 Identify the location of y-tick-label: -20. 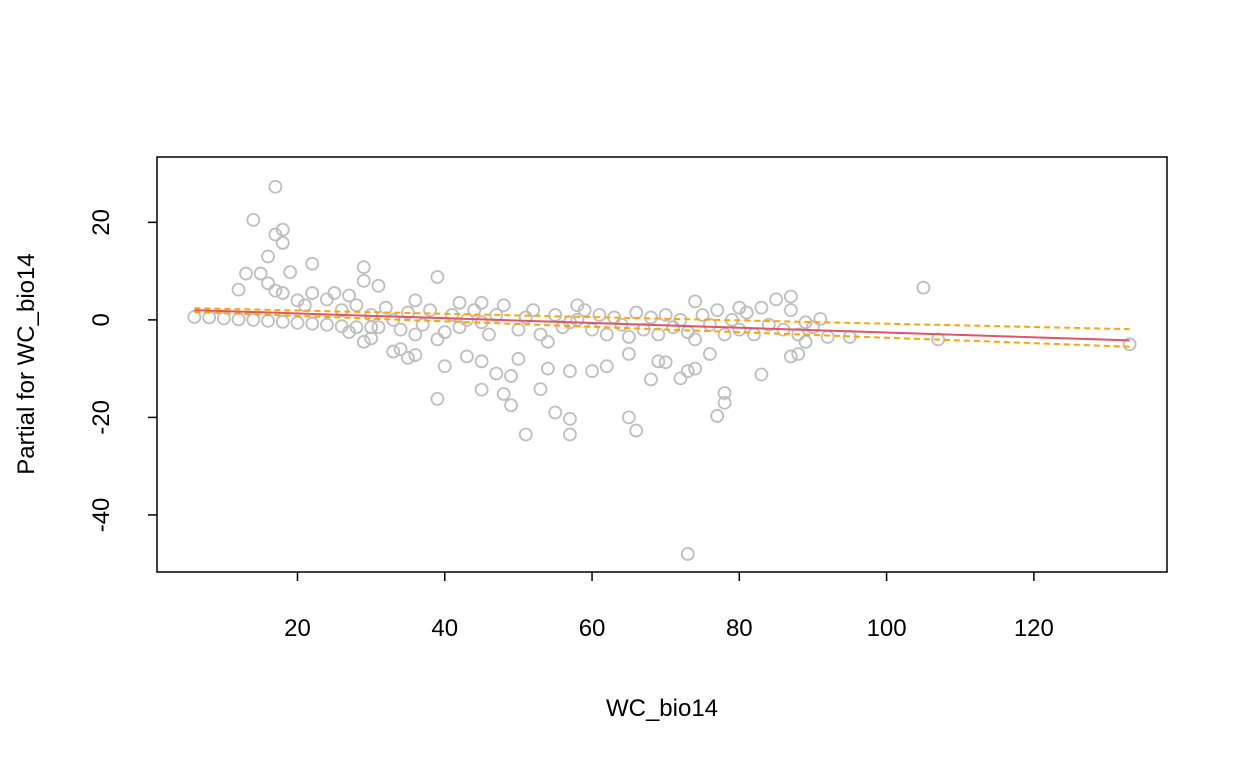
(101, 417).